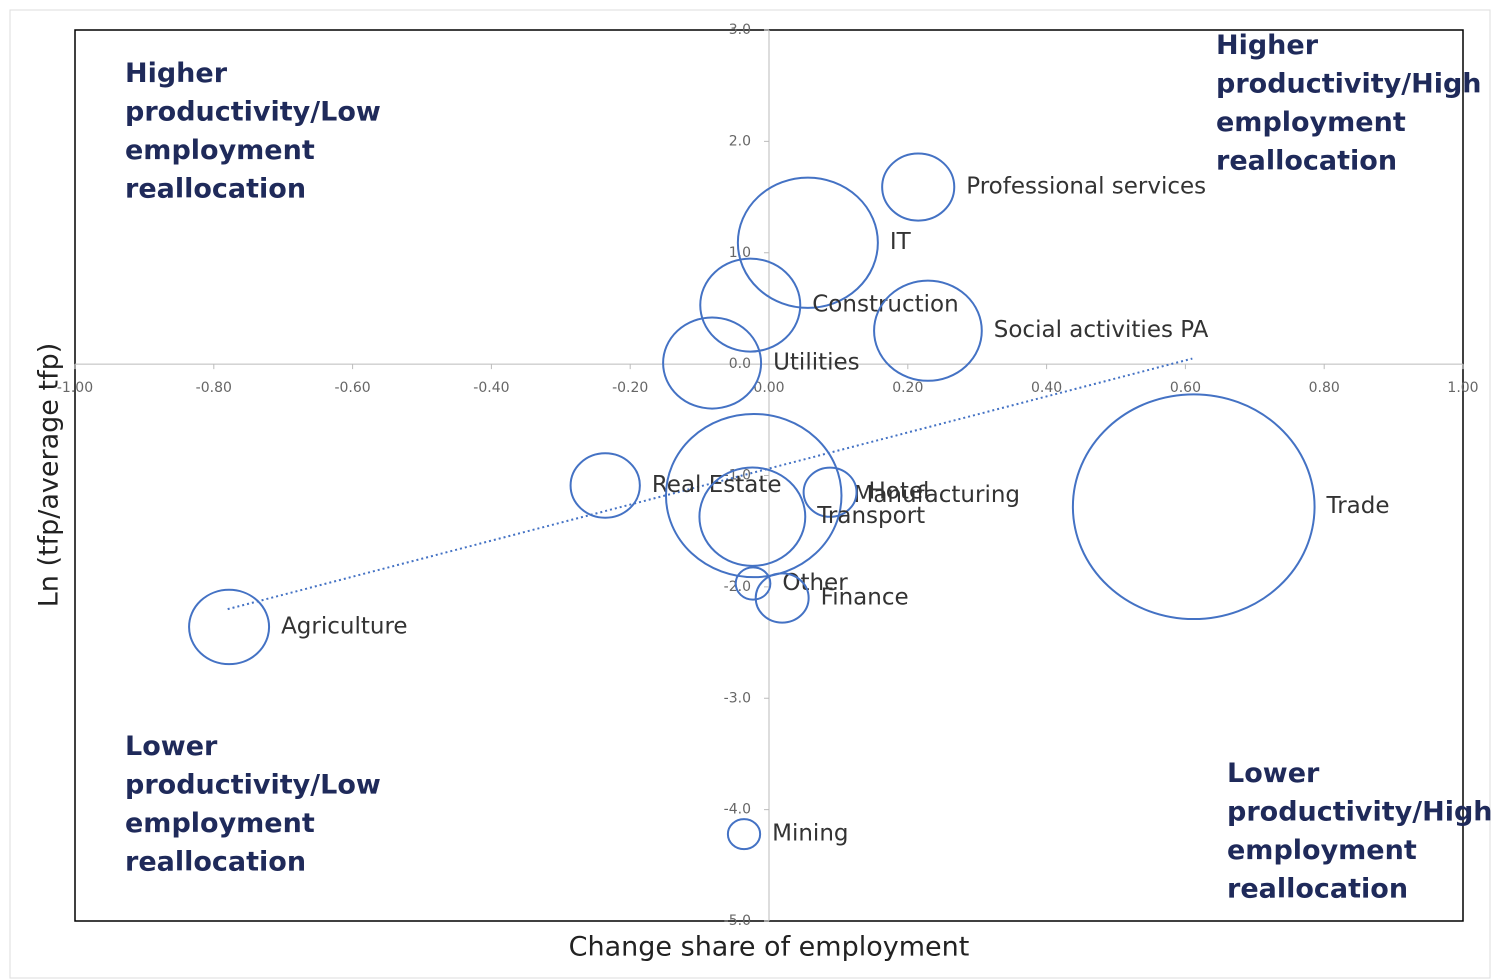  Describe the element at coordinates (75, 388) in the screenshot. I see `x-tick-label: -1.00` at that location.